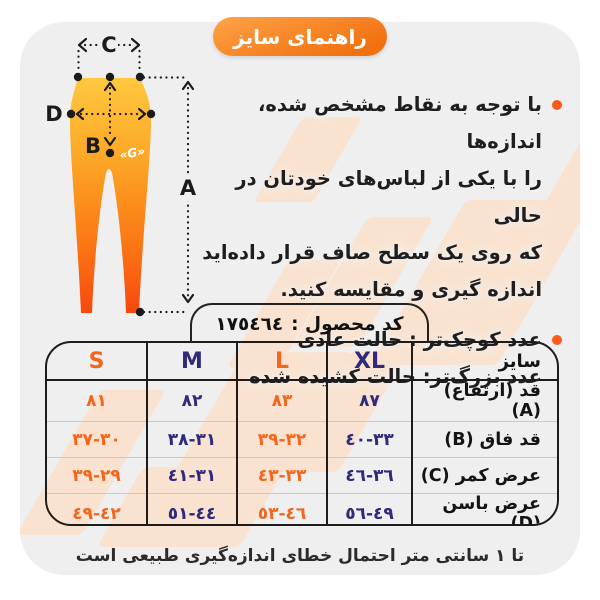 The width and height of the screenshot is (600, 600). Describe the element at coordinates (96, 514) in the screenshot. I see `cell-hip-s: ٤٢-٤٩` at that location.